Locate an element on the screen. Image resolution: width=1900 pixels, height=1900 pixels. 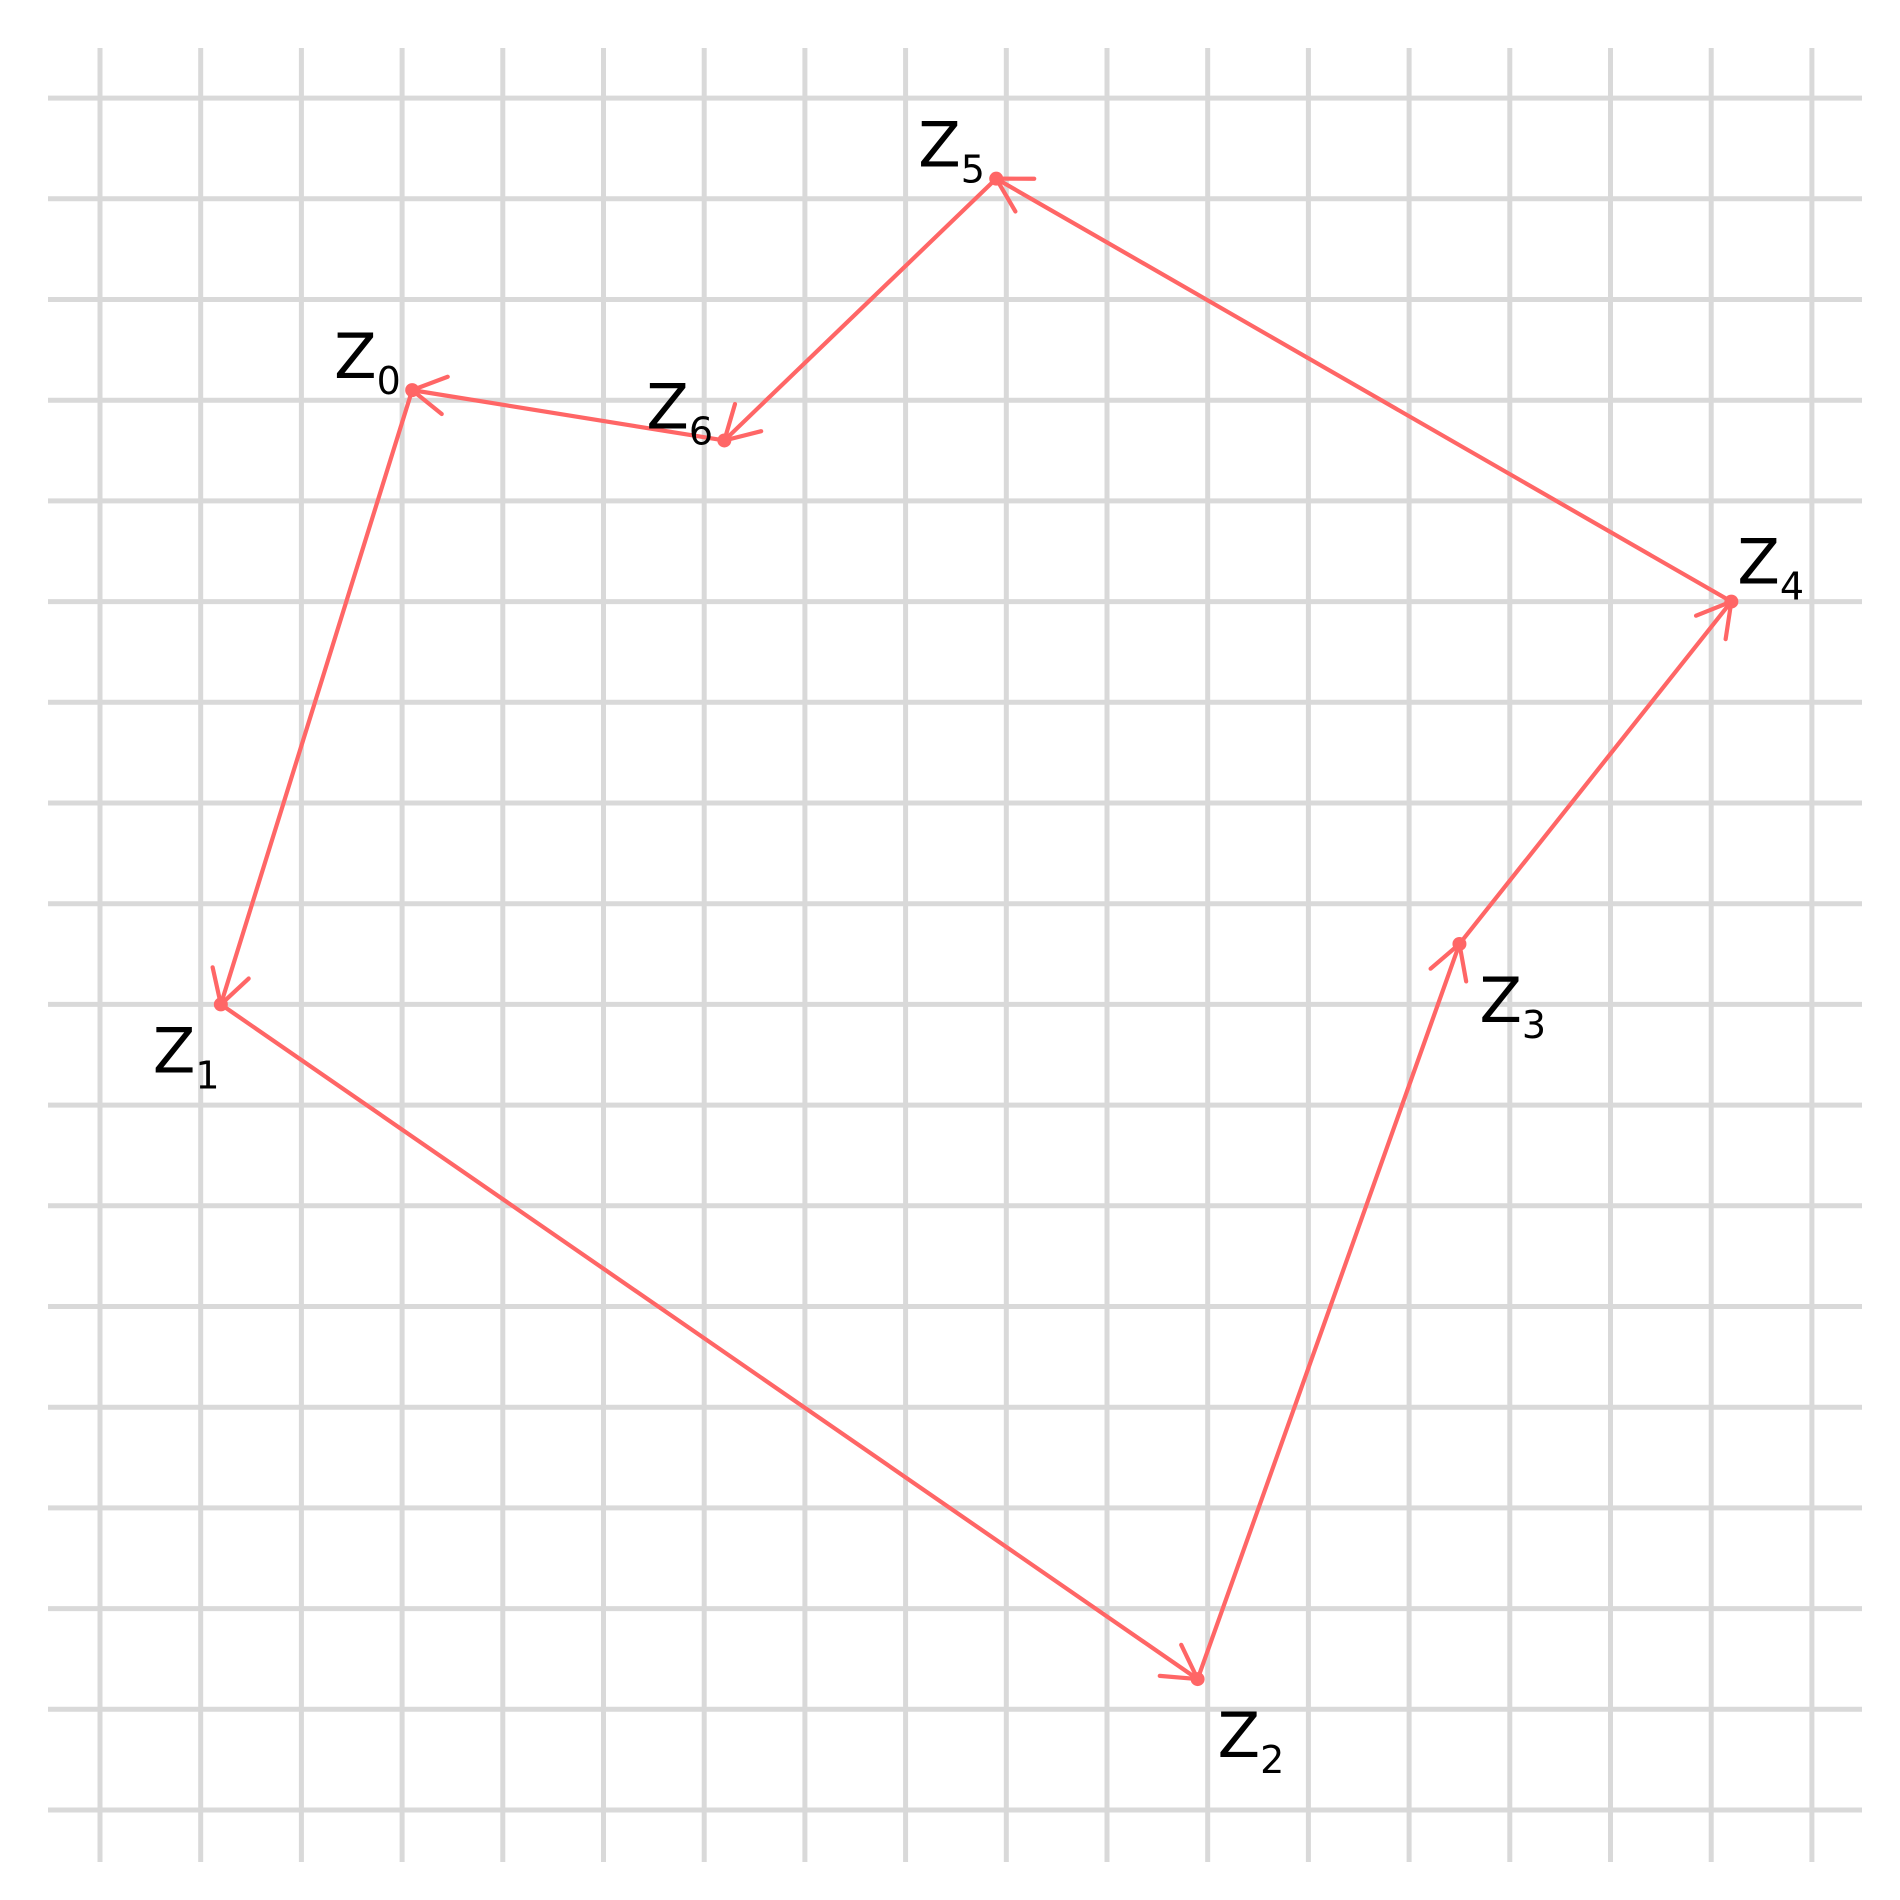
label-Z6: Z6 is located at coordinates (679, 411).